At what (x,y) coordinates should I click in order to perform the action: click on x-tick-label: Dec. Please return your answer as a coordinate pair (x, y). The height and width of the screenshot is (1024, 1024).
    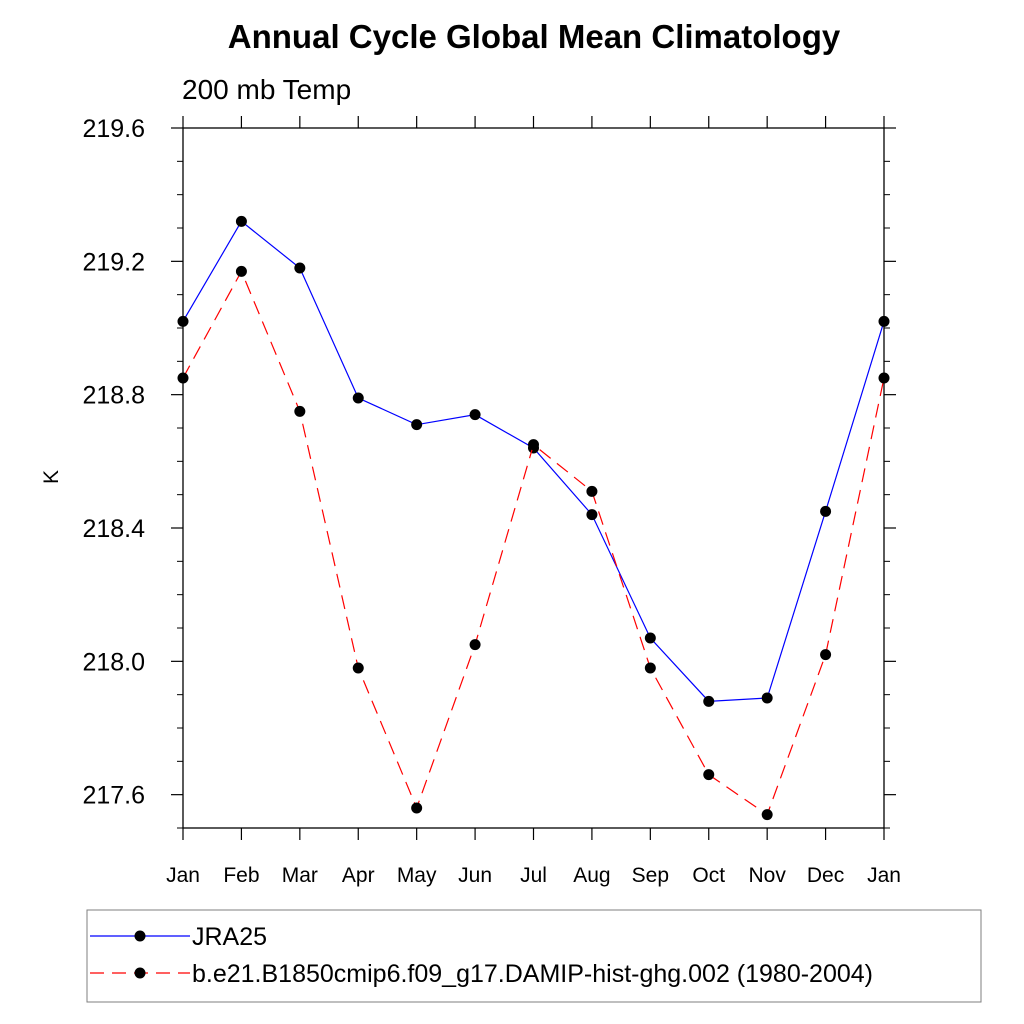
    Looking at the image, I should click on (825, 875).